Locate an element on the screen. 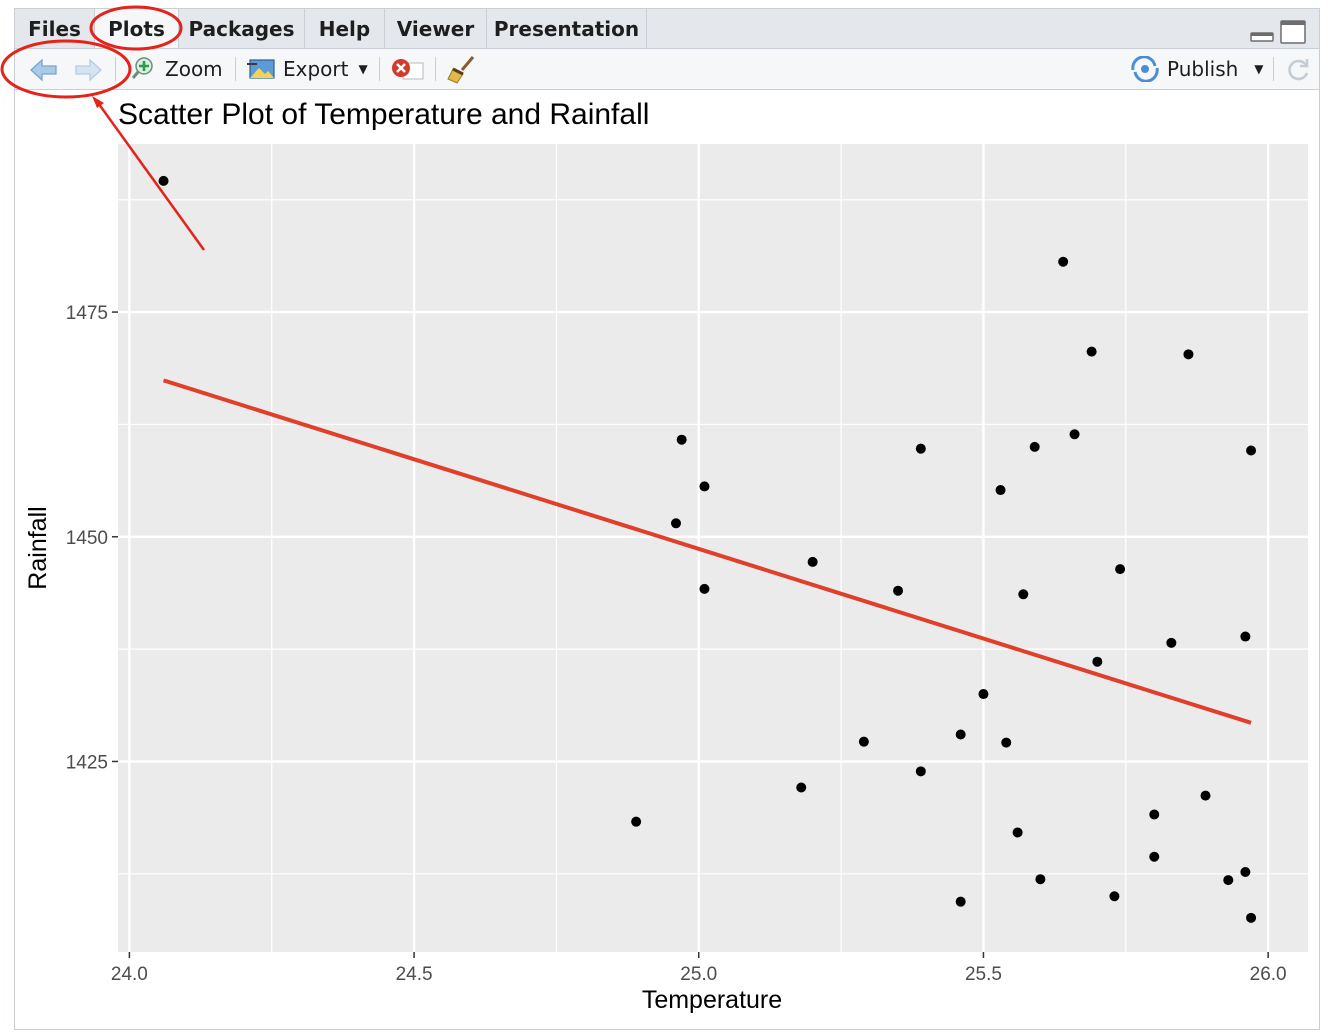 The height and width of the screenshot is (1035, 1332). tab-label: Packages is located at coordinates (241, 28).